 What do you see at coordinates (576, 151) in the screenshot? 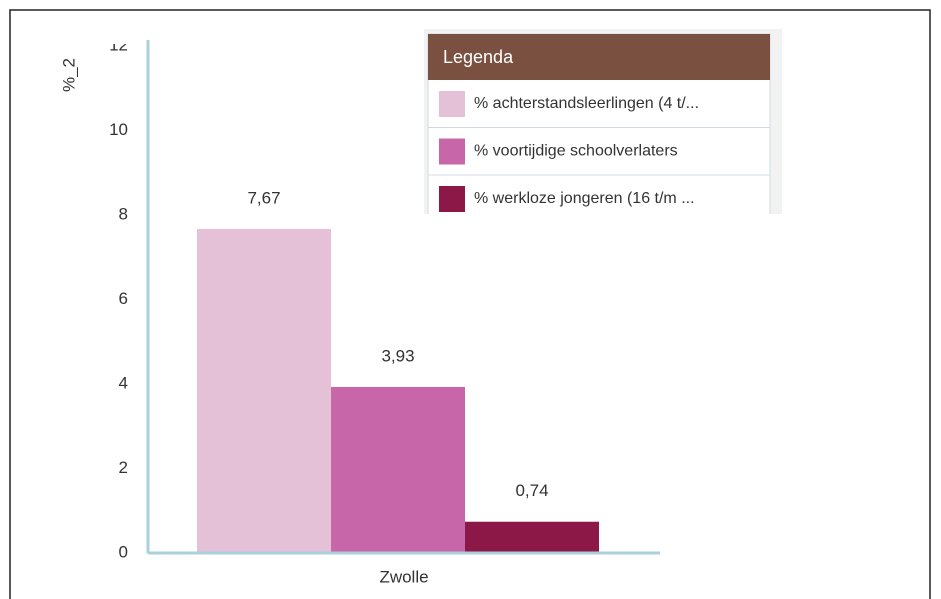
I see `legend-label: % voortijdige schoolverlaters` at bounding box center [576, 151].